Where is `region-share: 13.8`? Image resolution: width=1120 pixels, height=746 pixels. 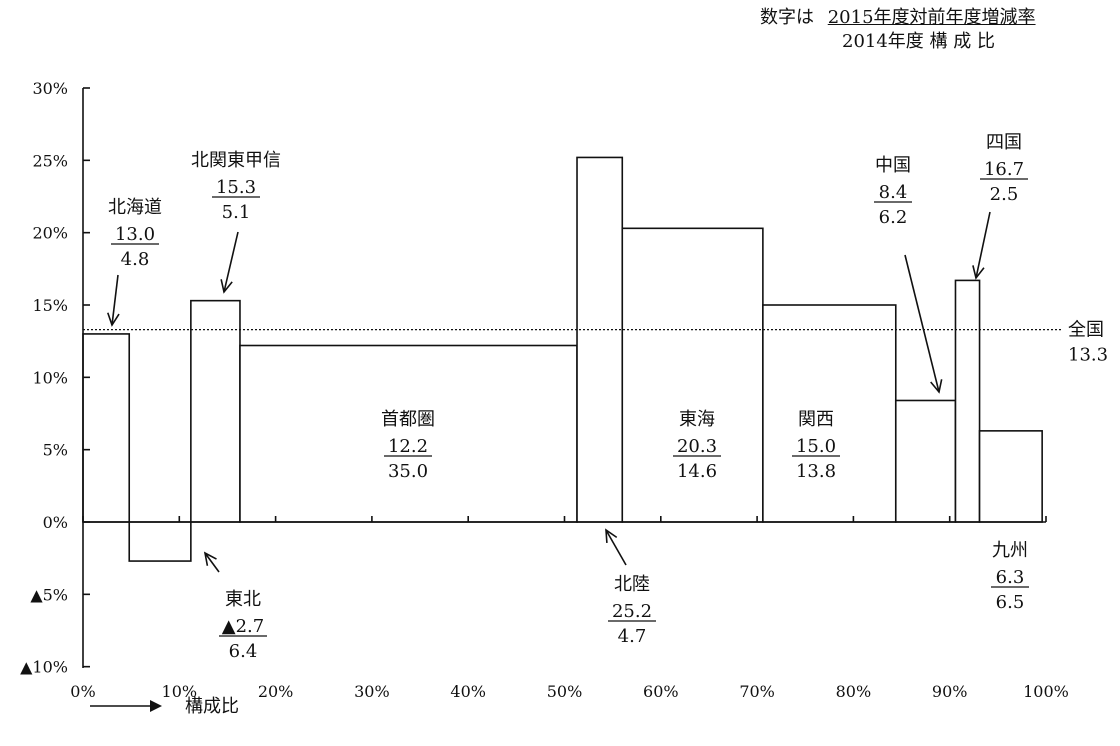
region-share: 13.8 is located at coordinates (816, 471).